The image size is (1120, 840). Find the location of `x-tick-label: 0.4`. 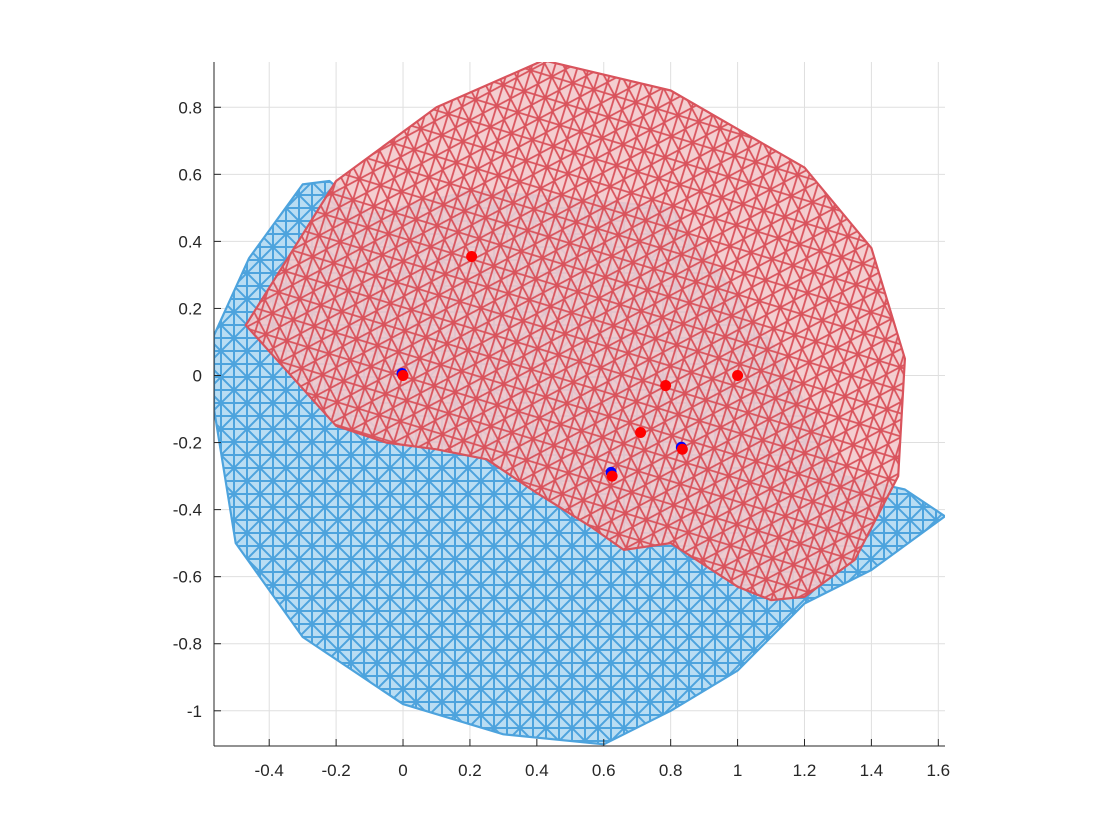

x-tick-label: 0.4 is located at coordinates (537, 770).